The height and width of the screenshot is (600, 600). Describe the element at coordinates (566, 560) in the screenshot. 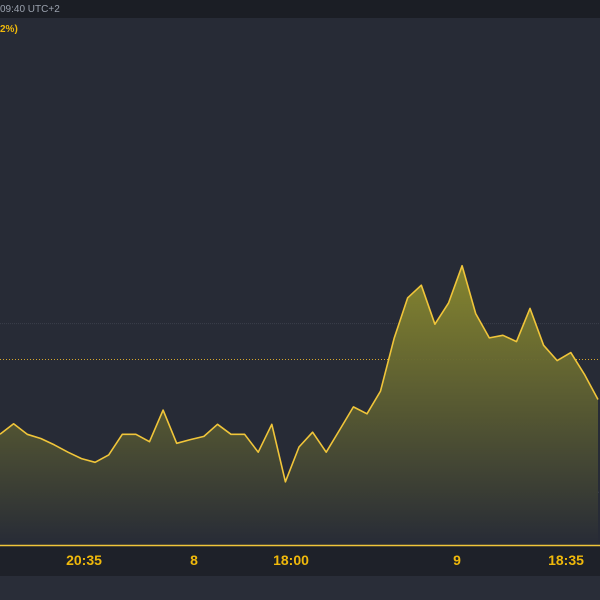

I see `x-tick-label: 18:35` at that location.